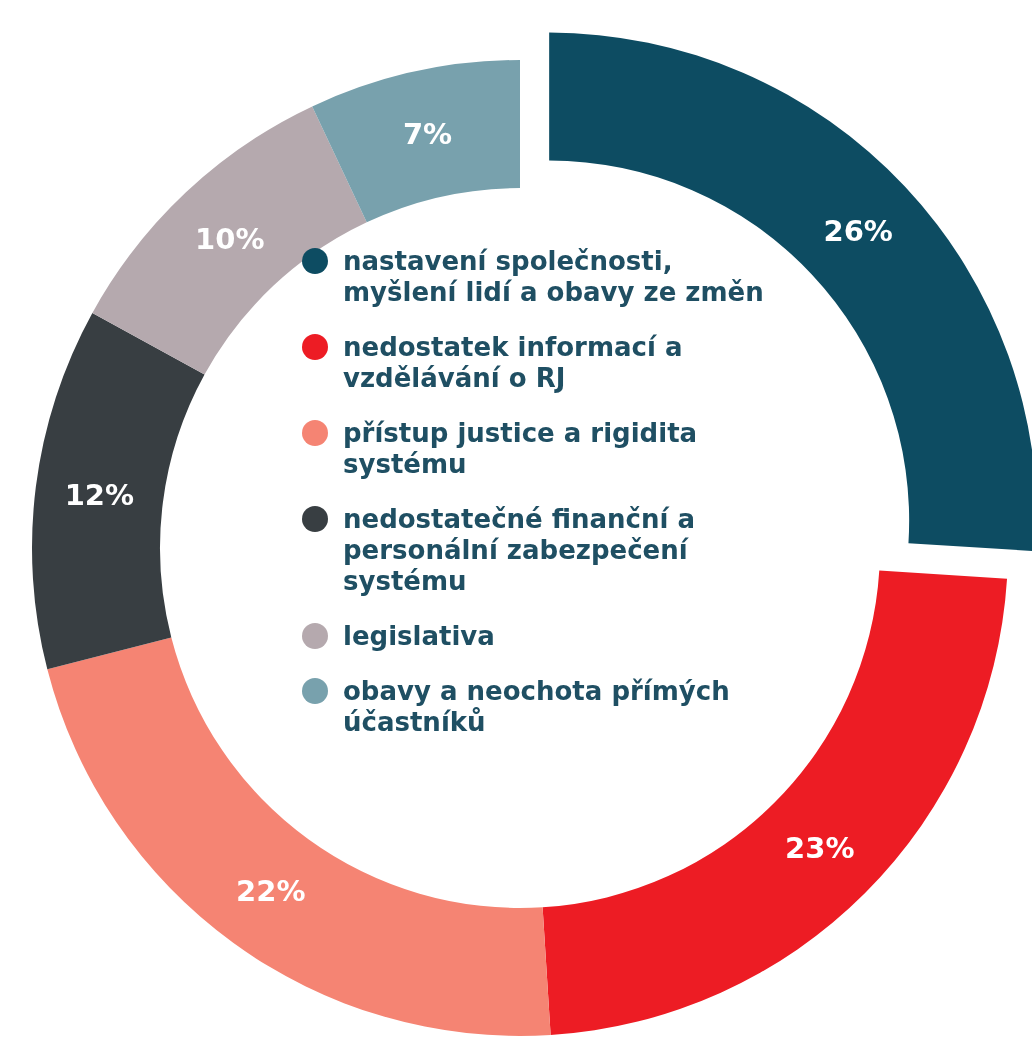 This screenshot has width=1032, height=1046. I want to click on legend-label: nedostatečné finanční a personální zabezpečení systému, so click(519, 550).